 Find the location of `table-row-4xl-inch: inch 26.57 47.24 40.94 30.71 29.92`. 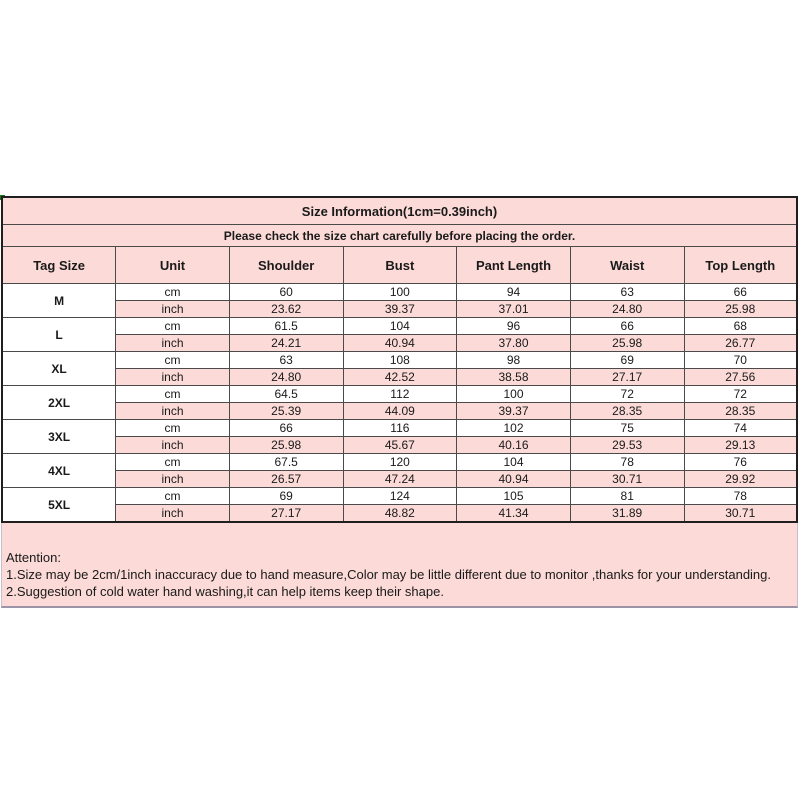

table-row-4xl-inch: inch 26.57 47.24 40.94 30.71 29.92 is located at coordinates (400, 479).